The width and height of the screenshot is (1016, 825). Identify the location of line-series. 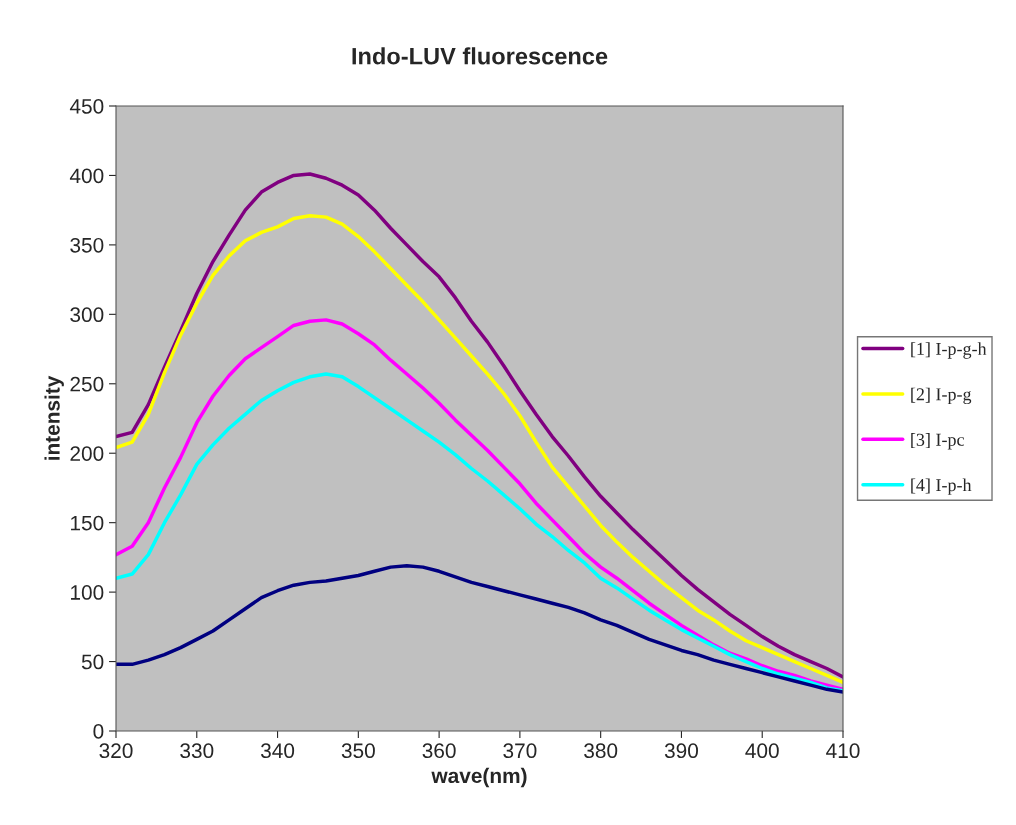
(479, 628).